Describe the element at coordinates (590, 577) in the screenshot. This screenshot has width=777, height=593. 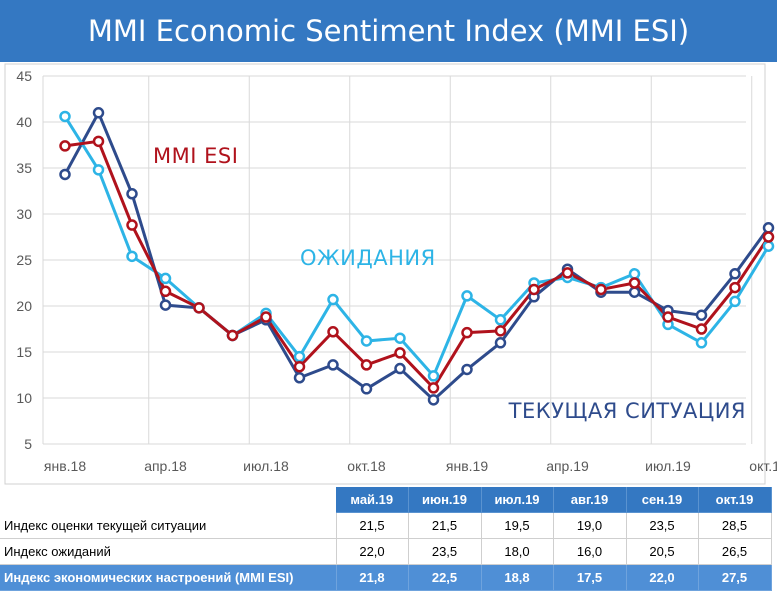
I see `table-cell: 17,5` at that location.